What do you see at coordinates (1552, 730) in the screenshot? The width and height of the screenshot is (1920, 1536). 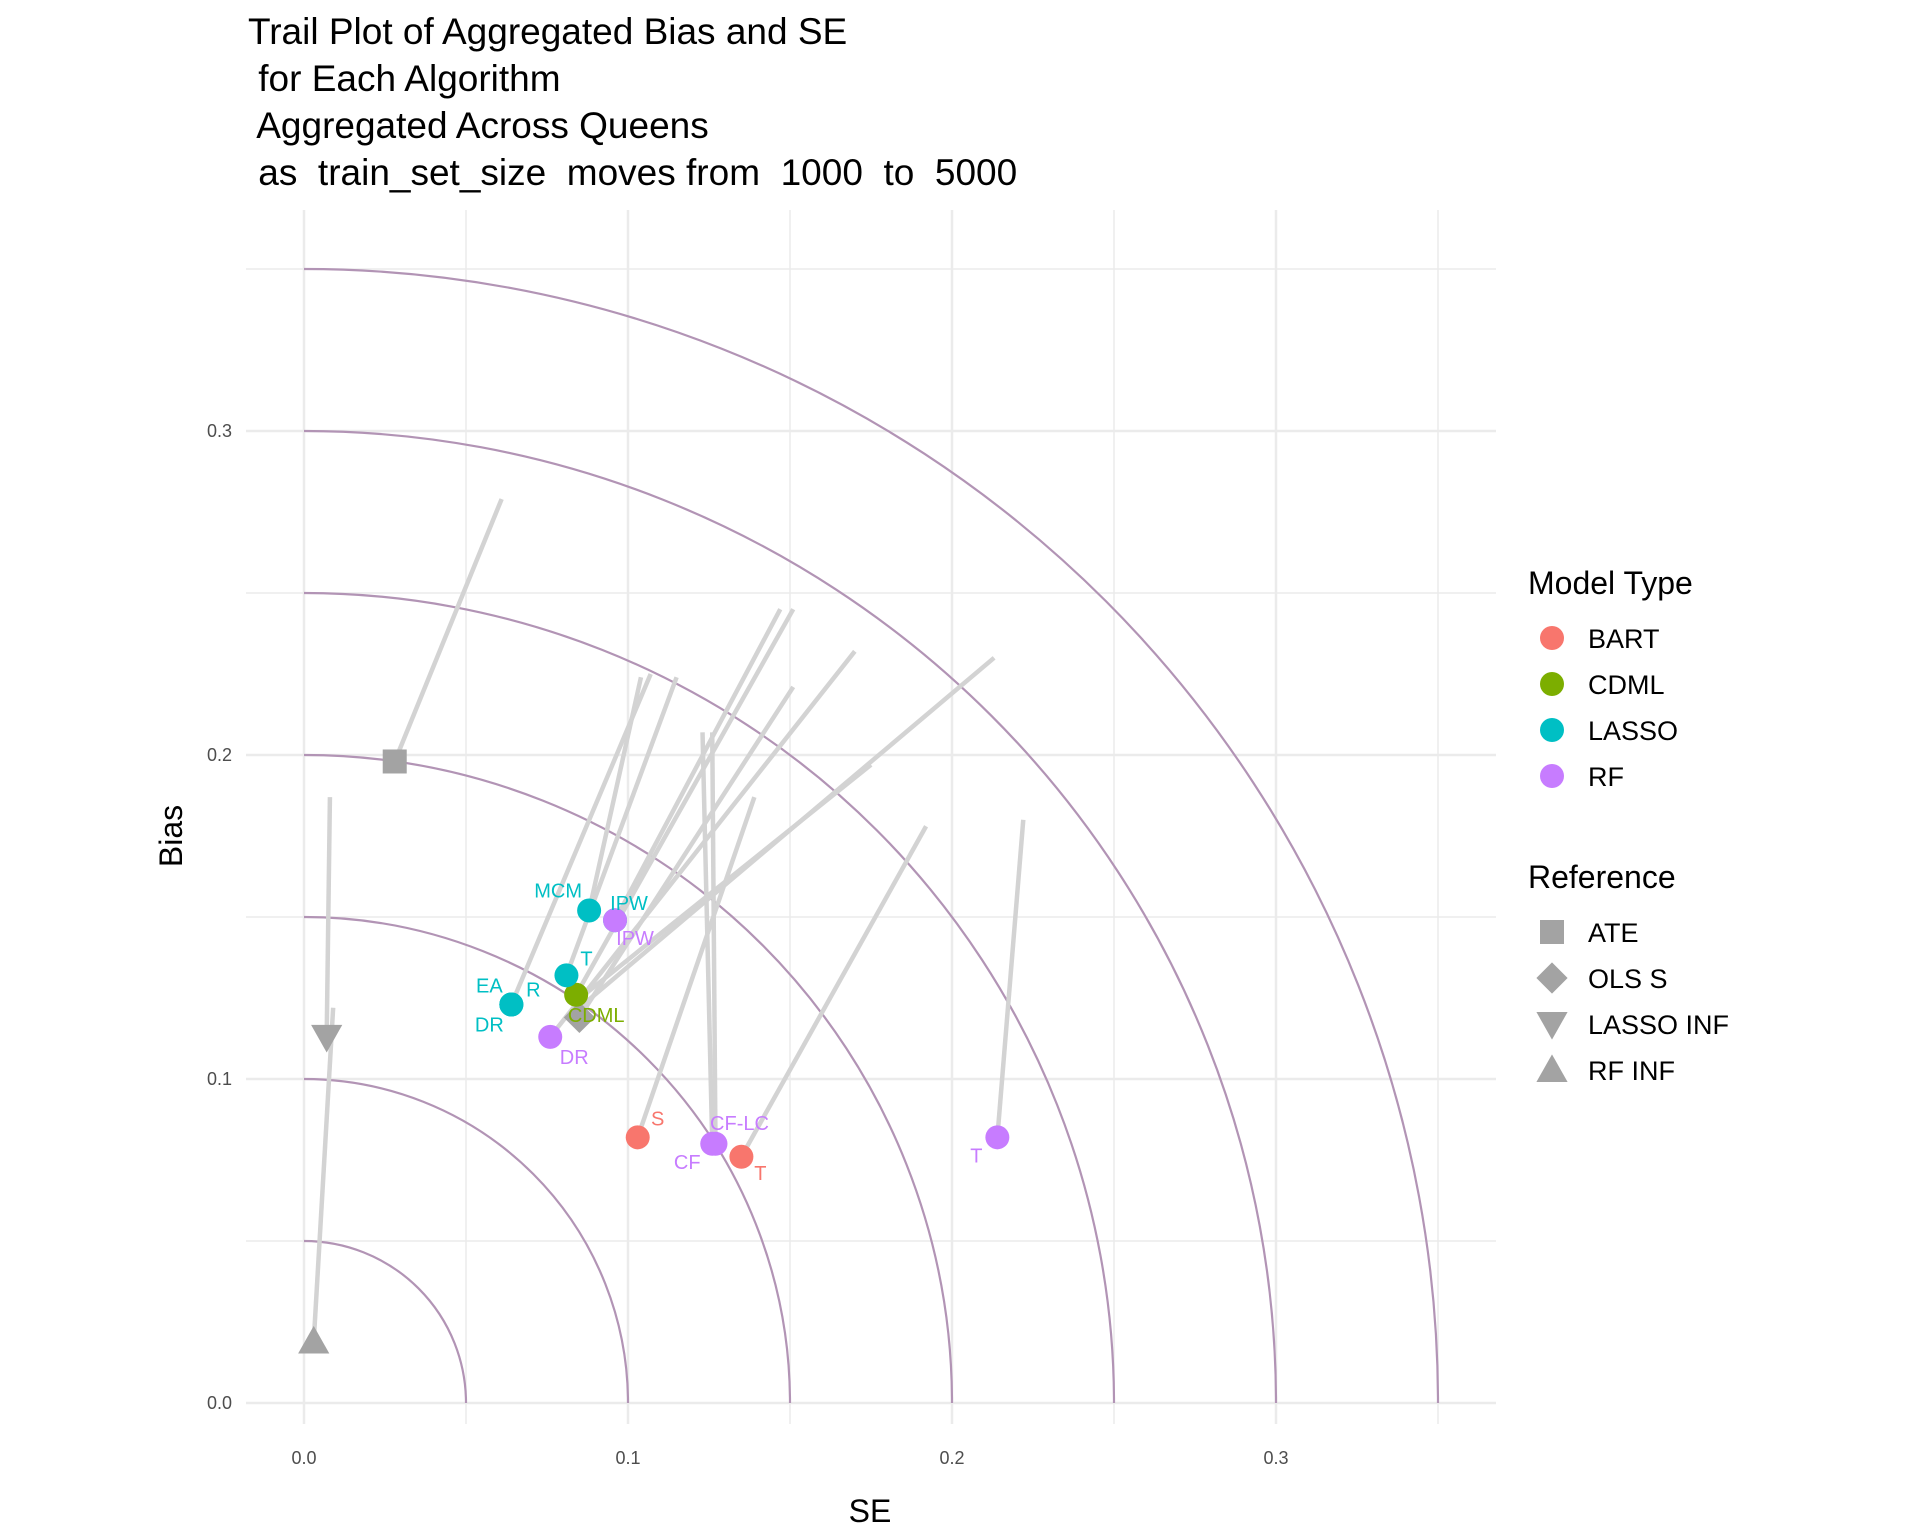 I see `legend-key-lasso` at bounding box center [1552, 730].